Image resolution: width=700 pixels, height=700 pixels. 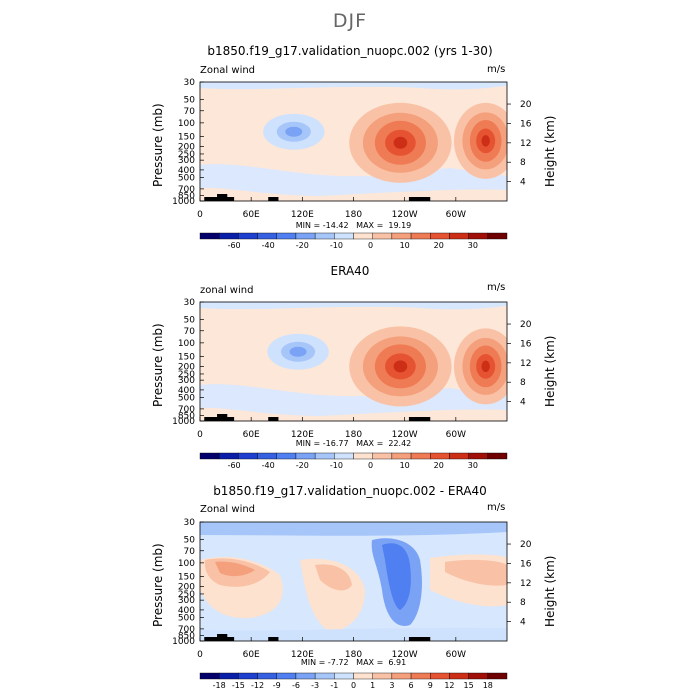 What do you see at coordinates (391, 685) in the screenshot?
I see `colorbar-label: 3` at bounding box center [391, 685].